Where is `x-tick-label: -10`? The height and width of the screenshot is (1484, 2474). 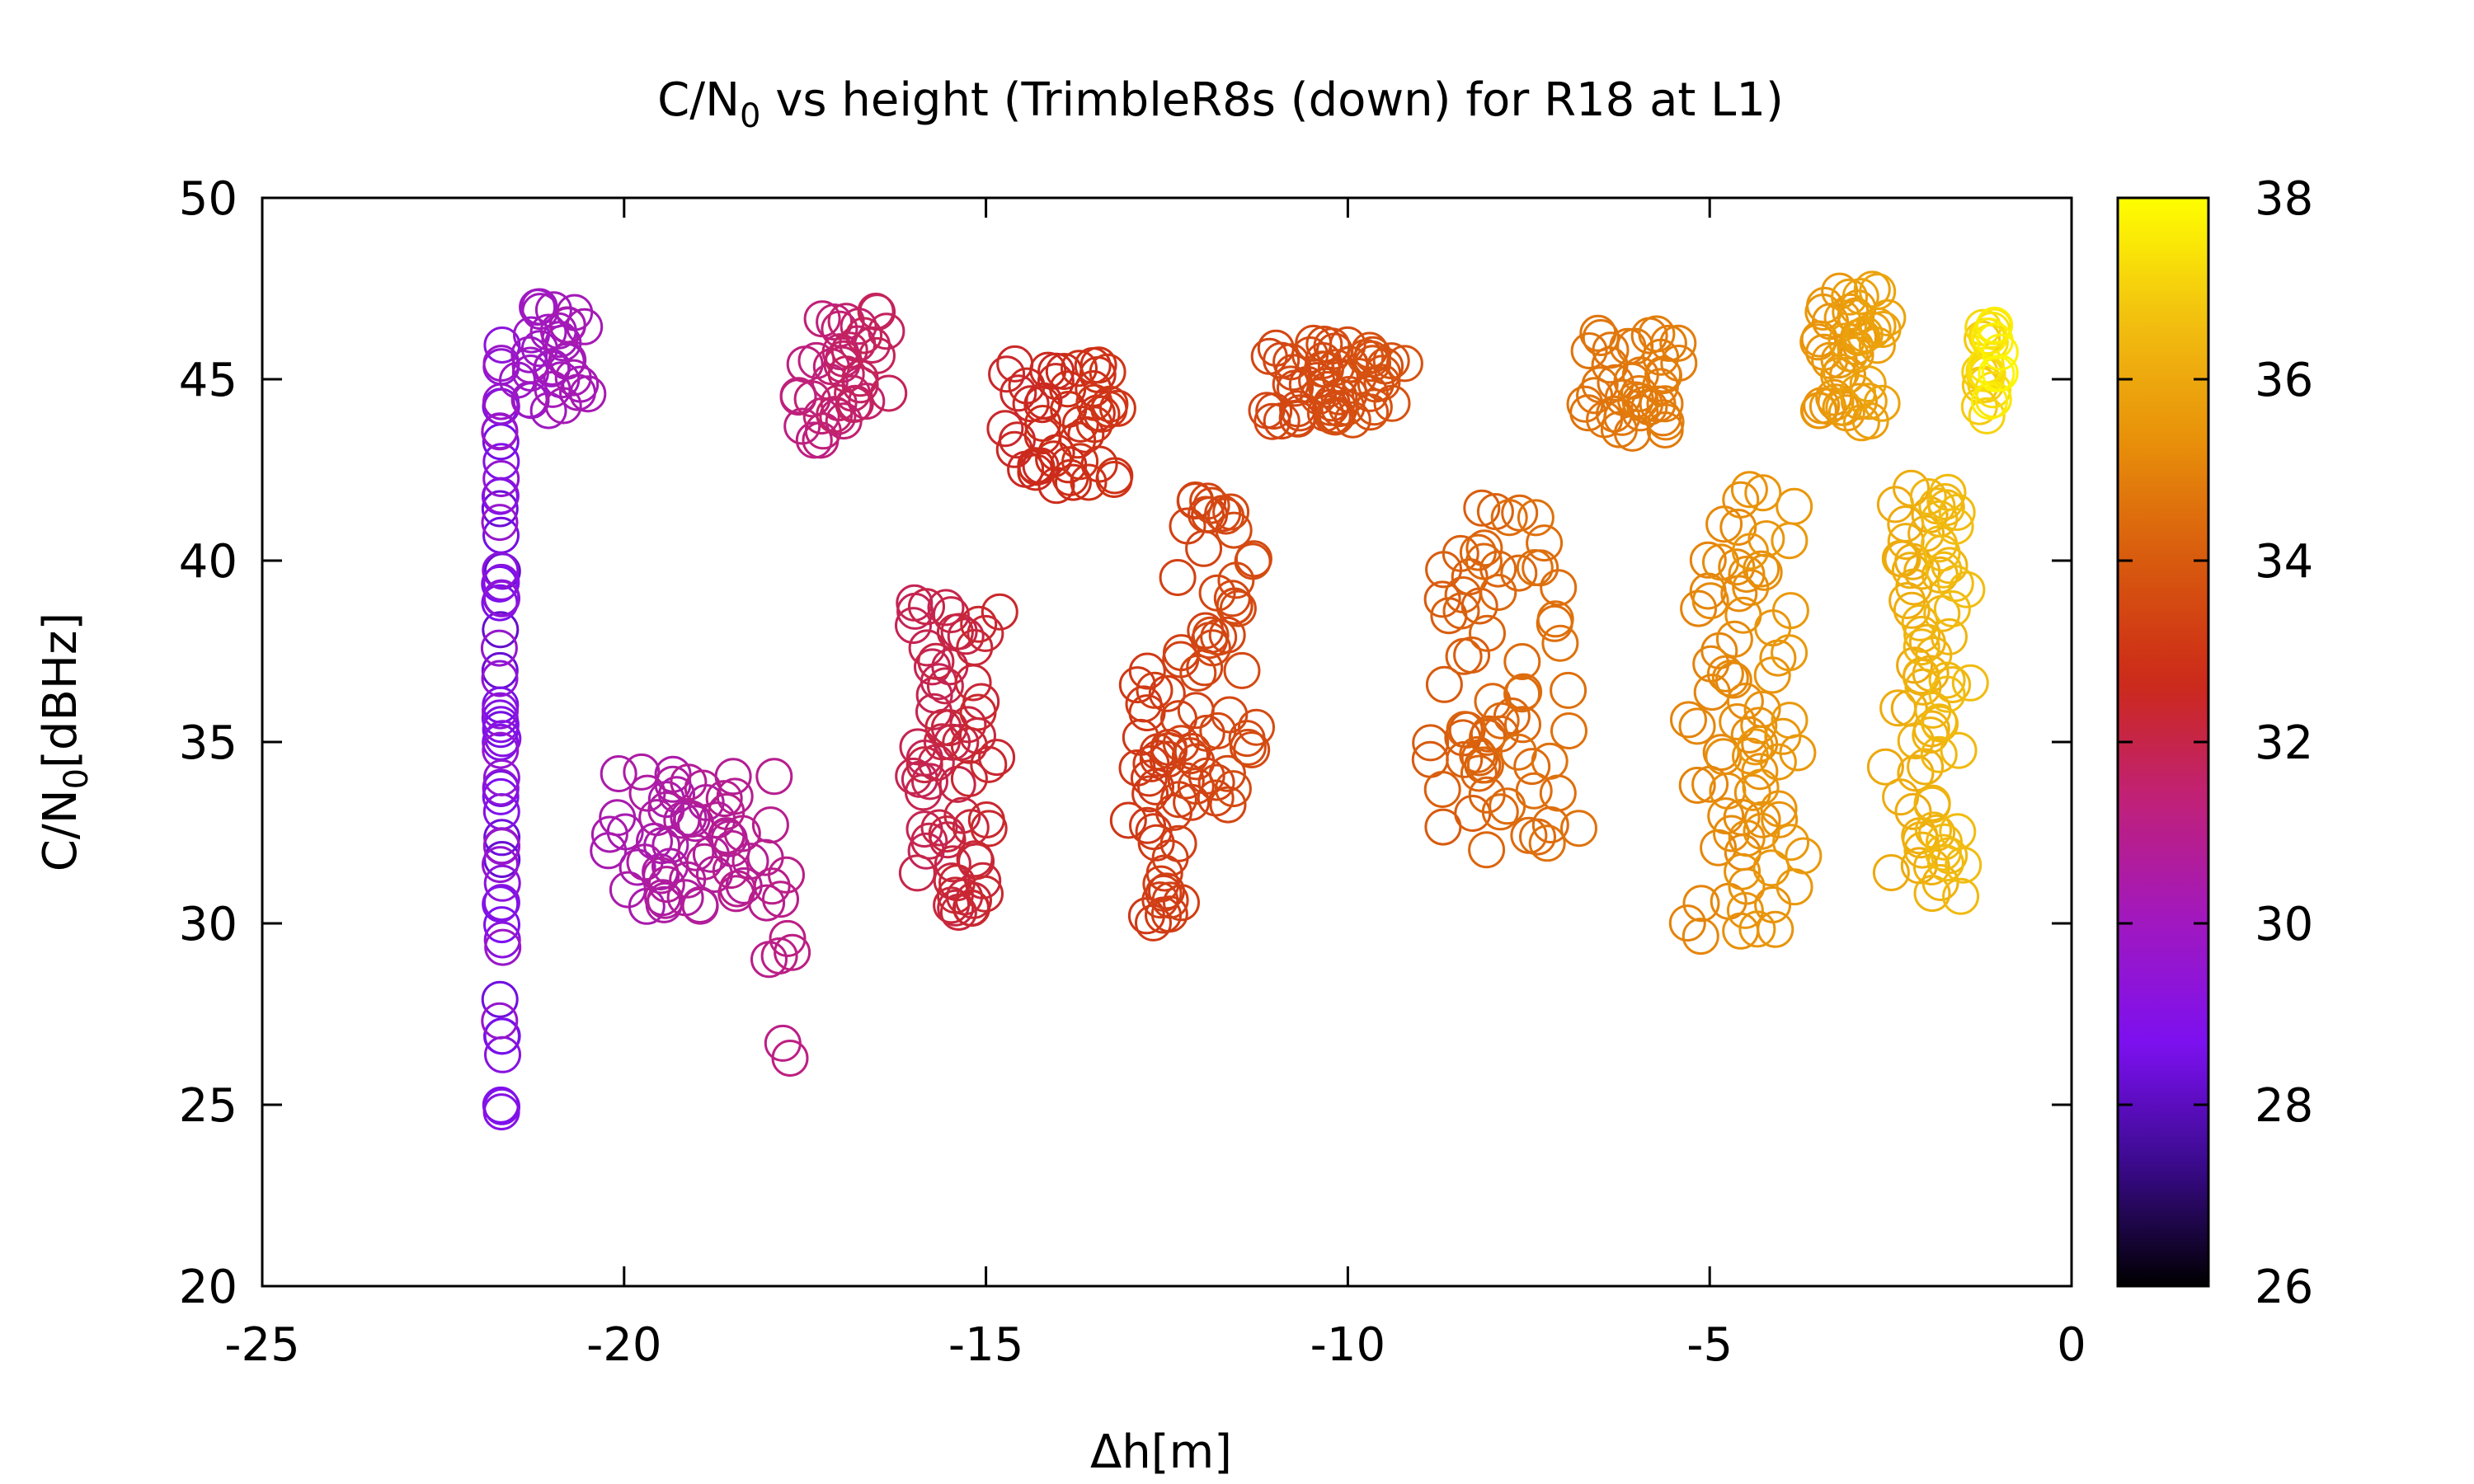
x-tick-label: -10 is located at coordinates (1347, 1345).